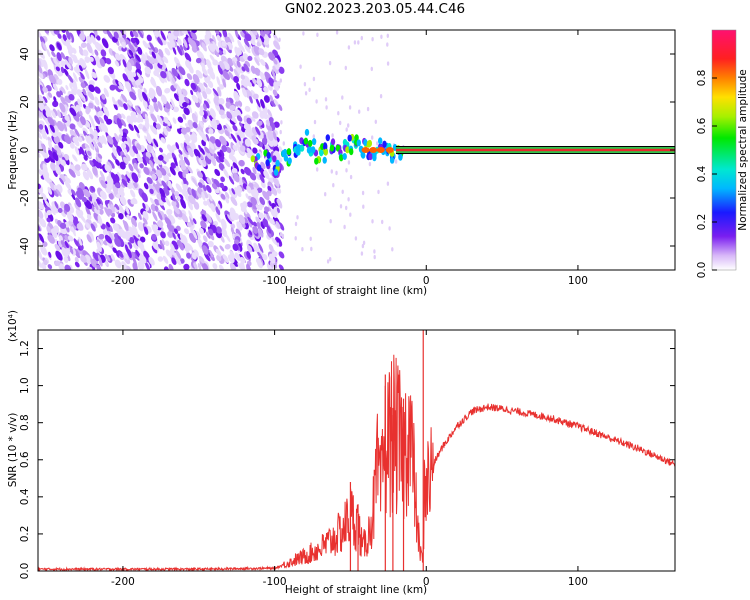  Describe the element at coordinates (25, 197) in the screenshot. I see `y-tick-label: -20` at that location.